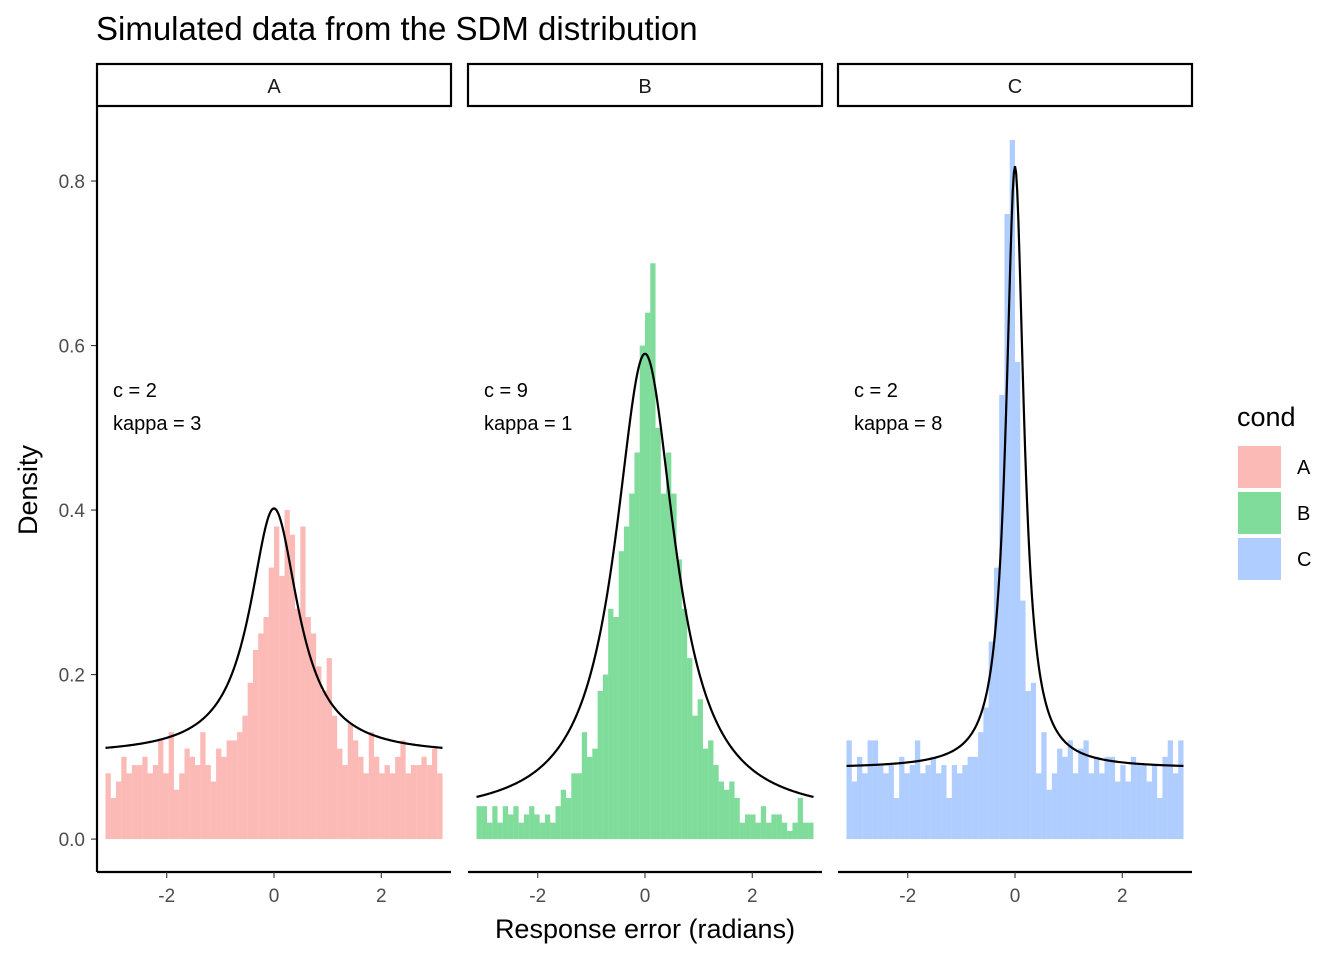 The width and height of the screenshot is (1344, 960). I want to click on x-tick-label: 0, so click(274, 896).